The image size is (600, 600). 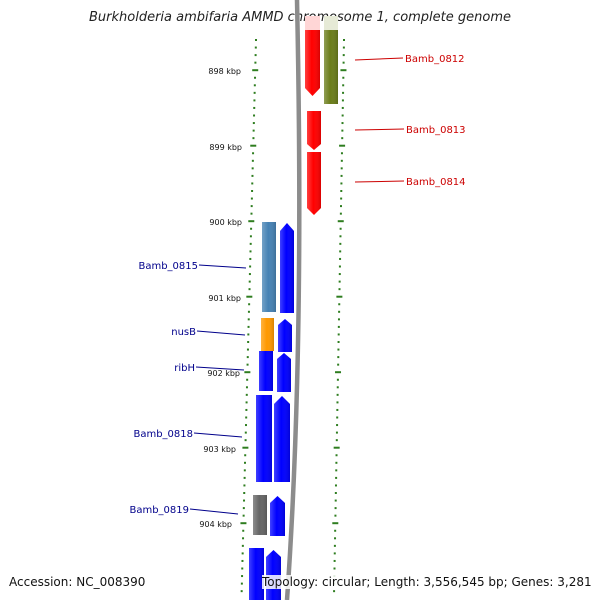 I want to click on scale-label: 902 kbp, so click(x=223, y=373).